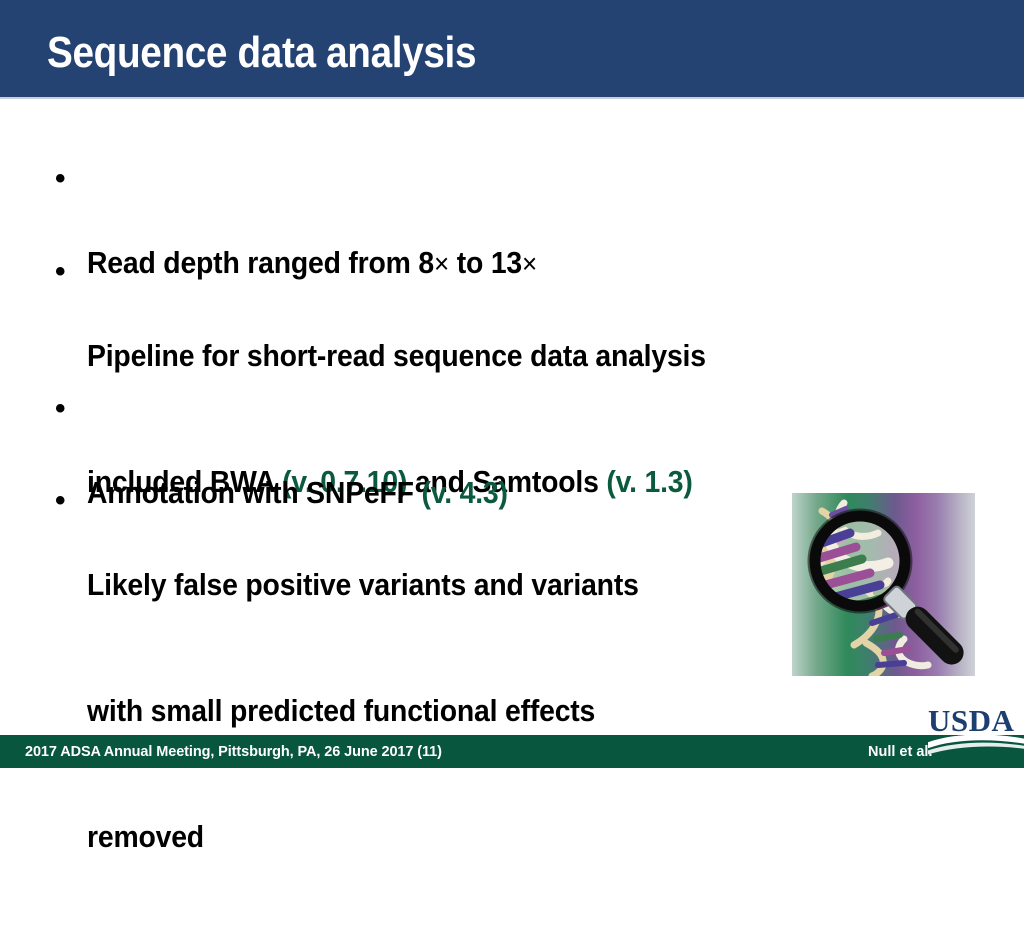 The width and height of the screenshot is (1024, 942). I want to click on version-tag-bwa: (v. 0.7.10), so click(345, 482).